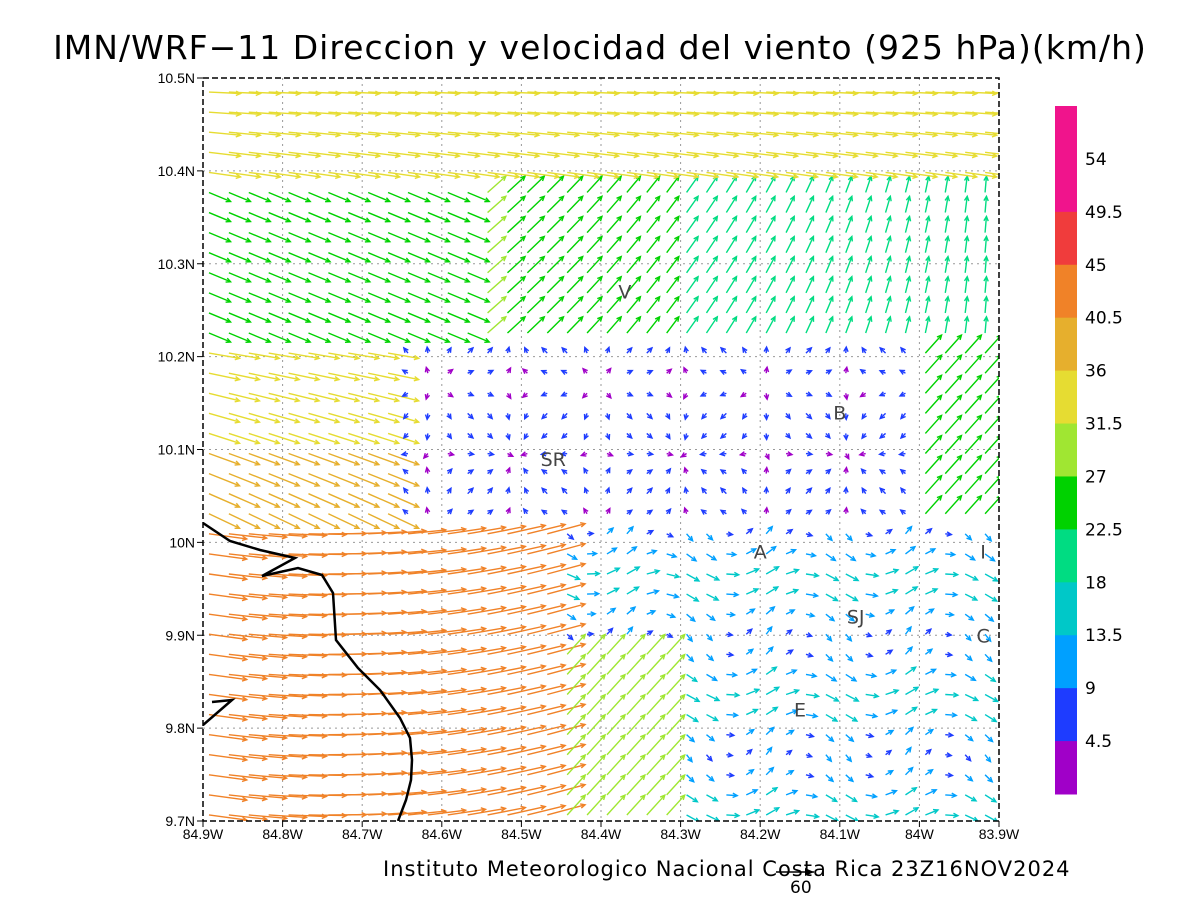  I want to click on legend-label: 27, so click(1096, 477).